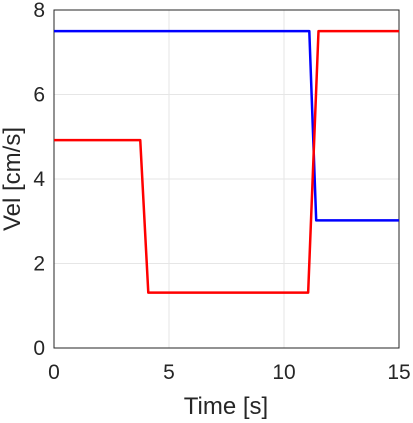 Image resolution: width=413 pixels, height=423 pixels. What do you see at coordinates (39, 95) in the screenshot?
I see `y-tick-label-3: 6` at bounding box center [39, 95].